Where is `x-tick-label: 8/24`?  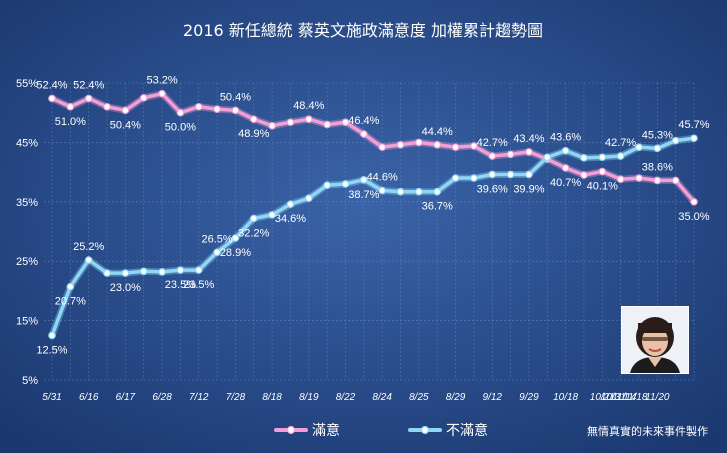 x-tick-label: 8/24 is located at coordinates (382, 397).